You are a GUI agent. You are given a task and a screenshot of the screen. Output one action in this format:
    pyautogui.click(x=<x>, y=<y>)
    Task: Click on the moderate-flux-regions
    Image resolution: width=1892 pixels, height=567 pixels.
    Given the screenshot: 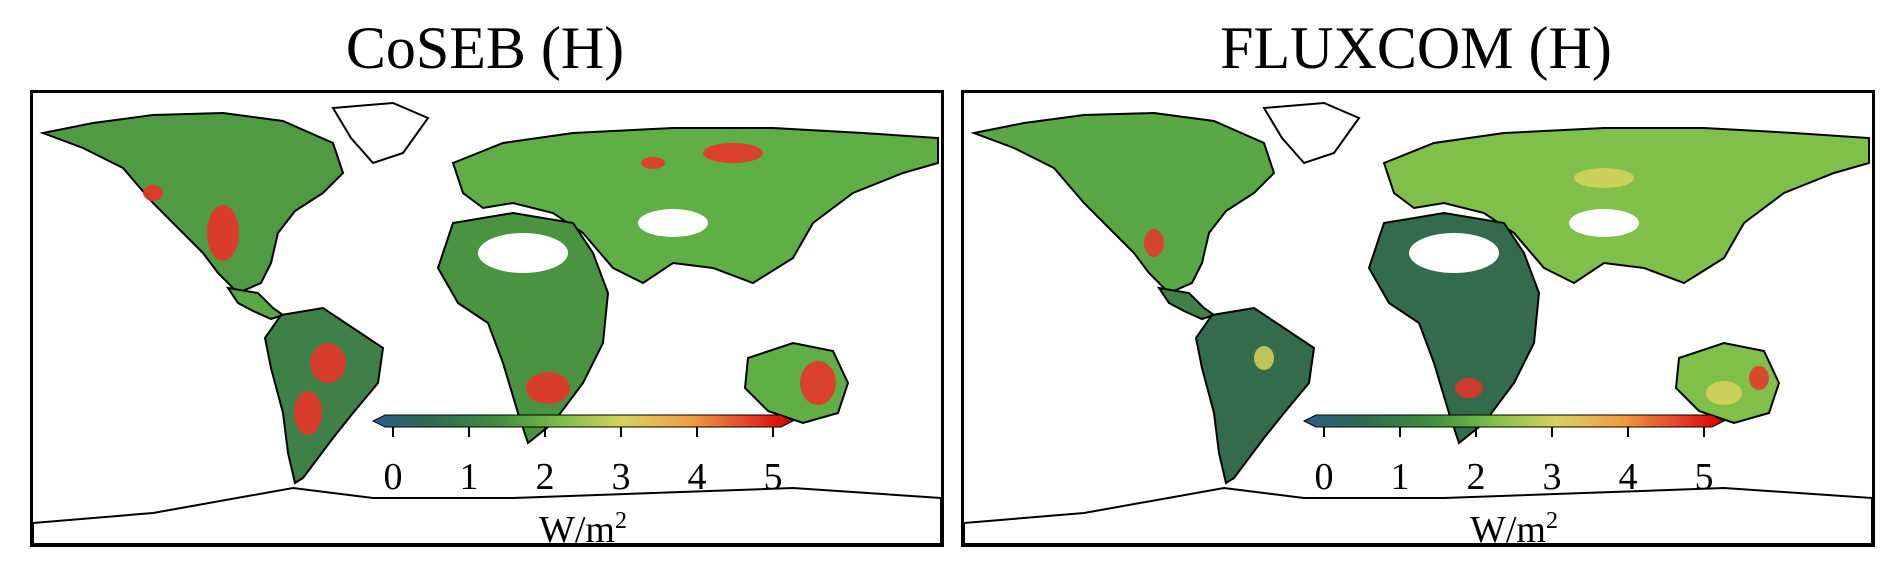 What is the action you would take?
    pyautogui.click(x=1498, y=286)
    